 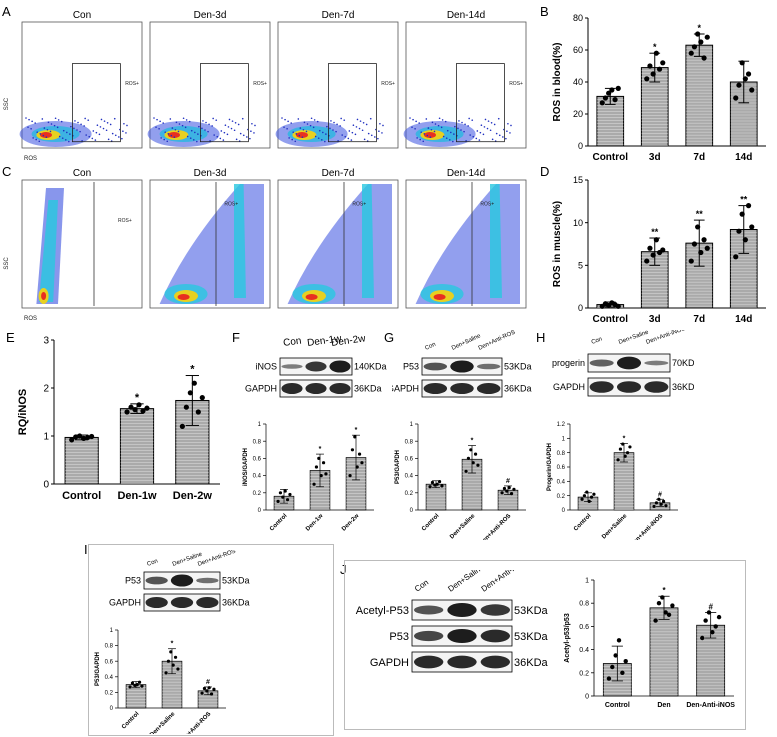 I want to click on bar, so click(x=137, y=446).